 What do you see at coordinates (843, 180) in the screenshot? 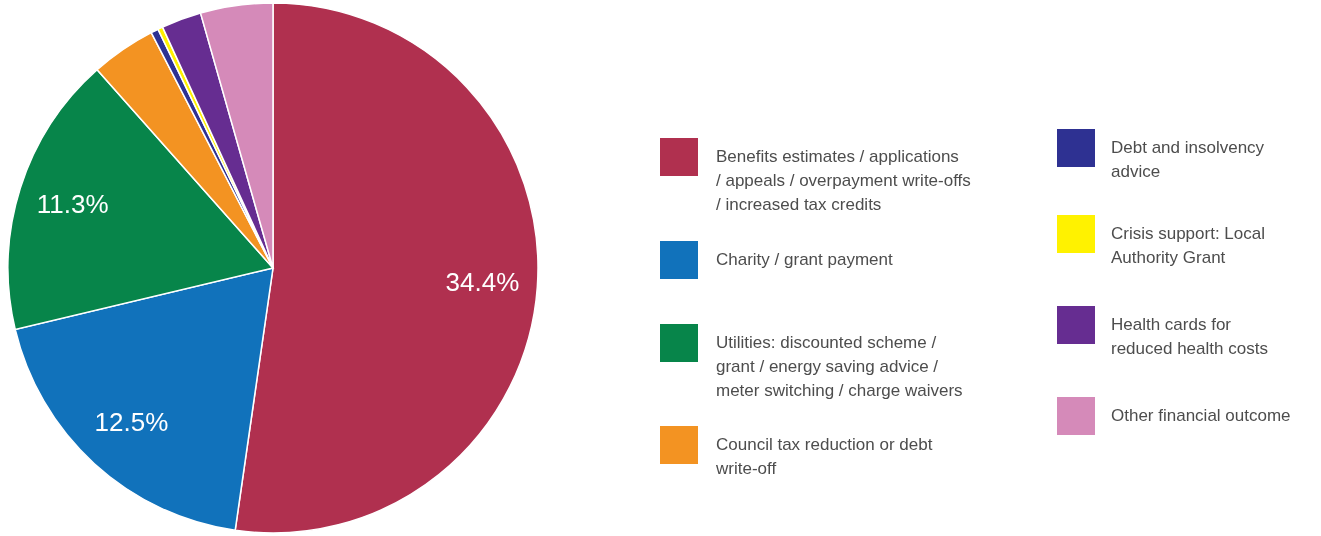
I see `legend-label: Benefits estimates / applications / appeals / overpayment write-offs / increased tax credits` at bounding box center [843, 180].